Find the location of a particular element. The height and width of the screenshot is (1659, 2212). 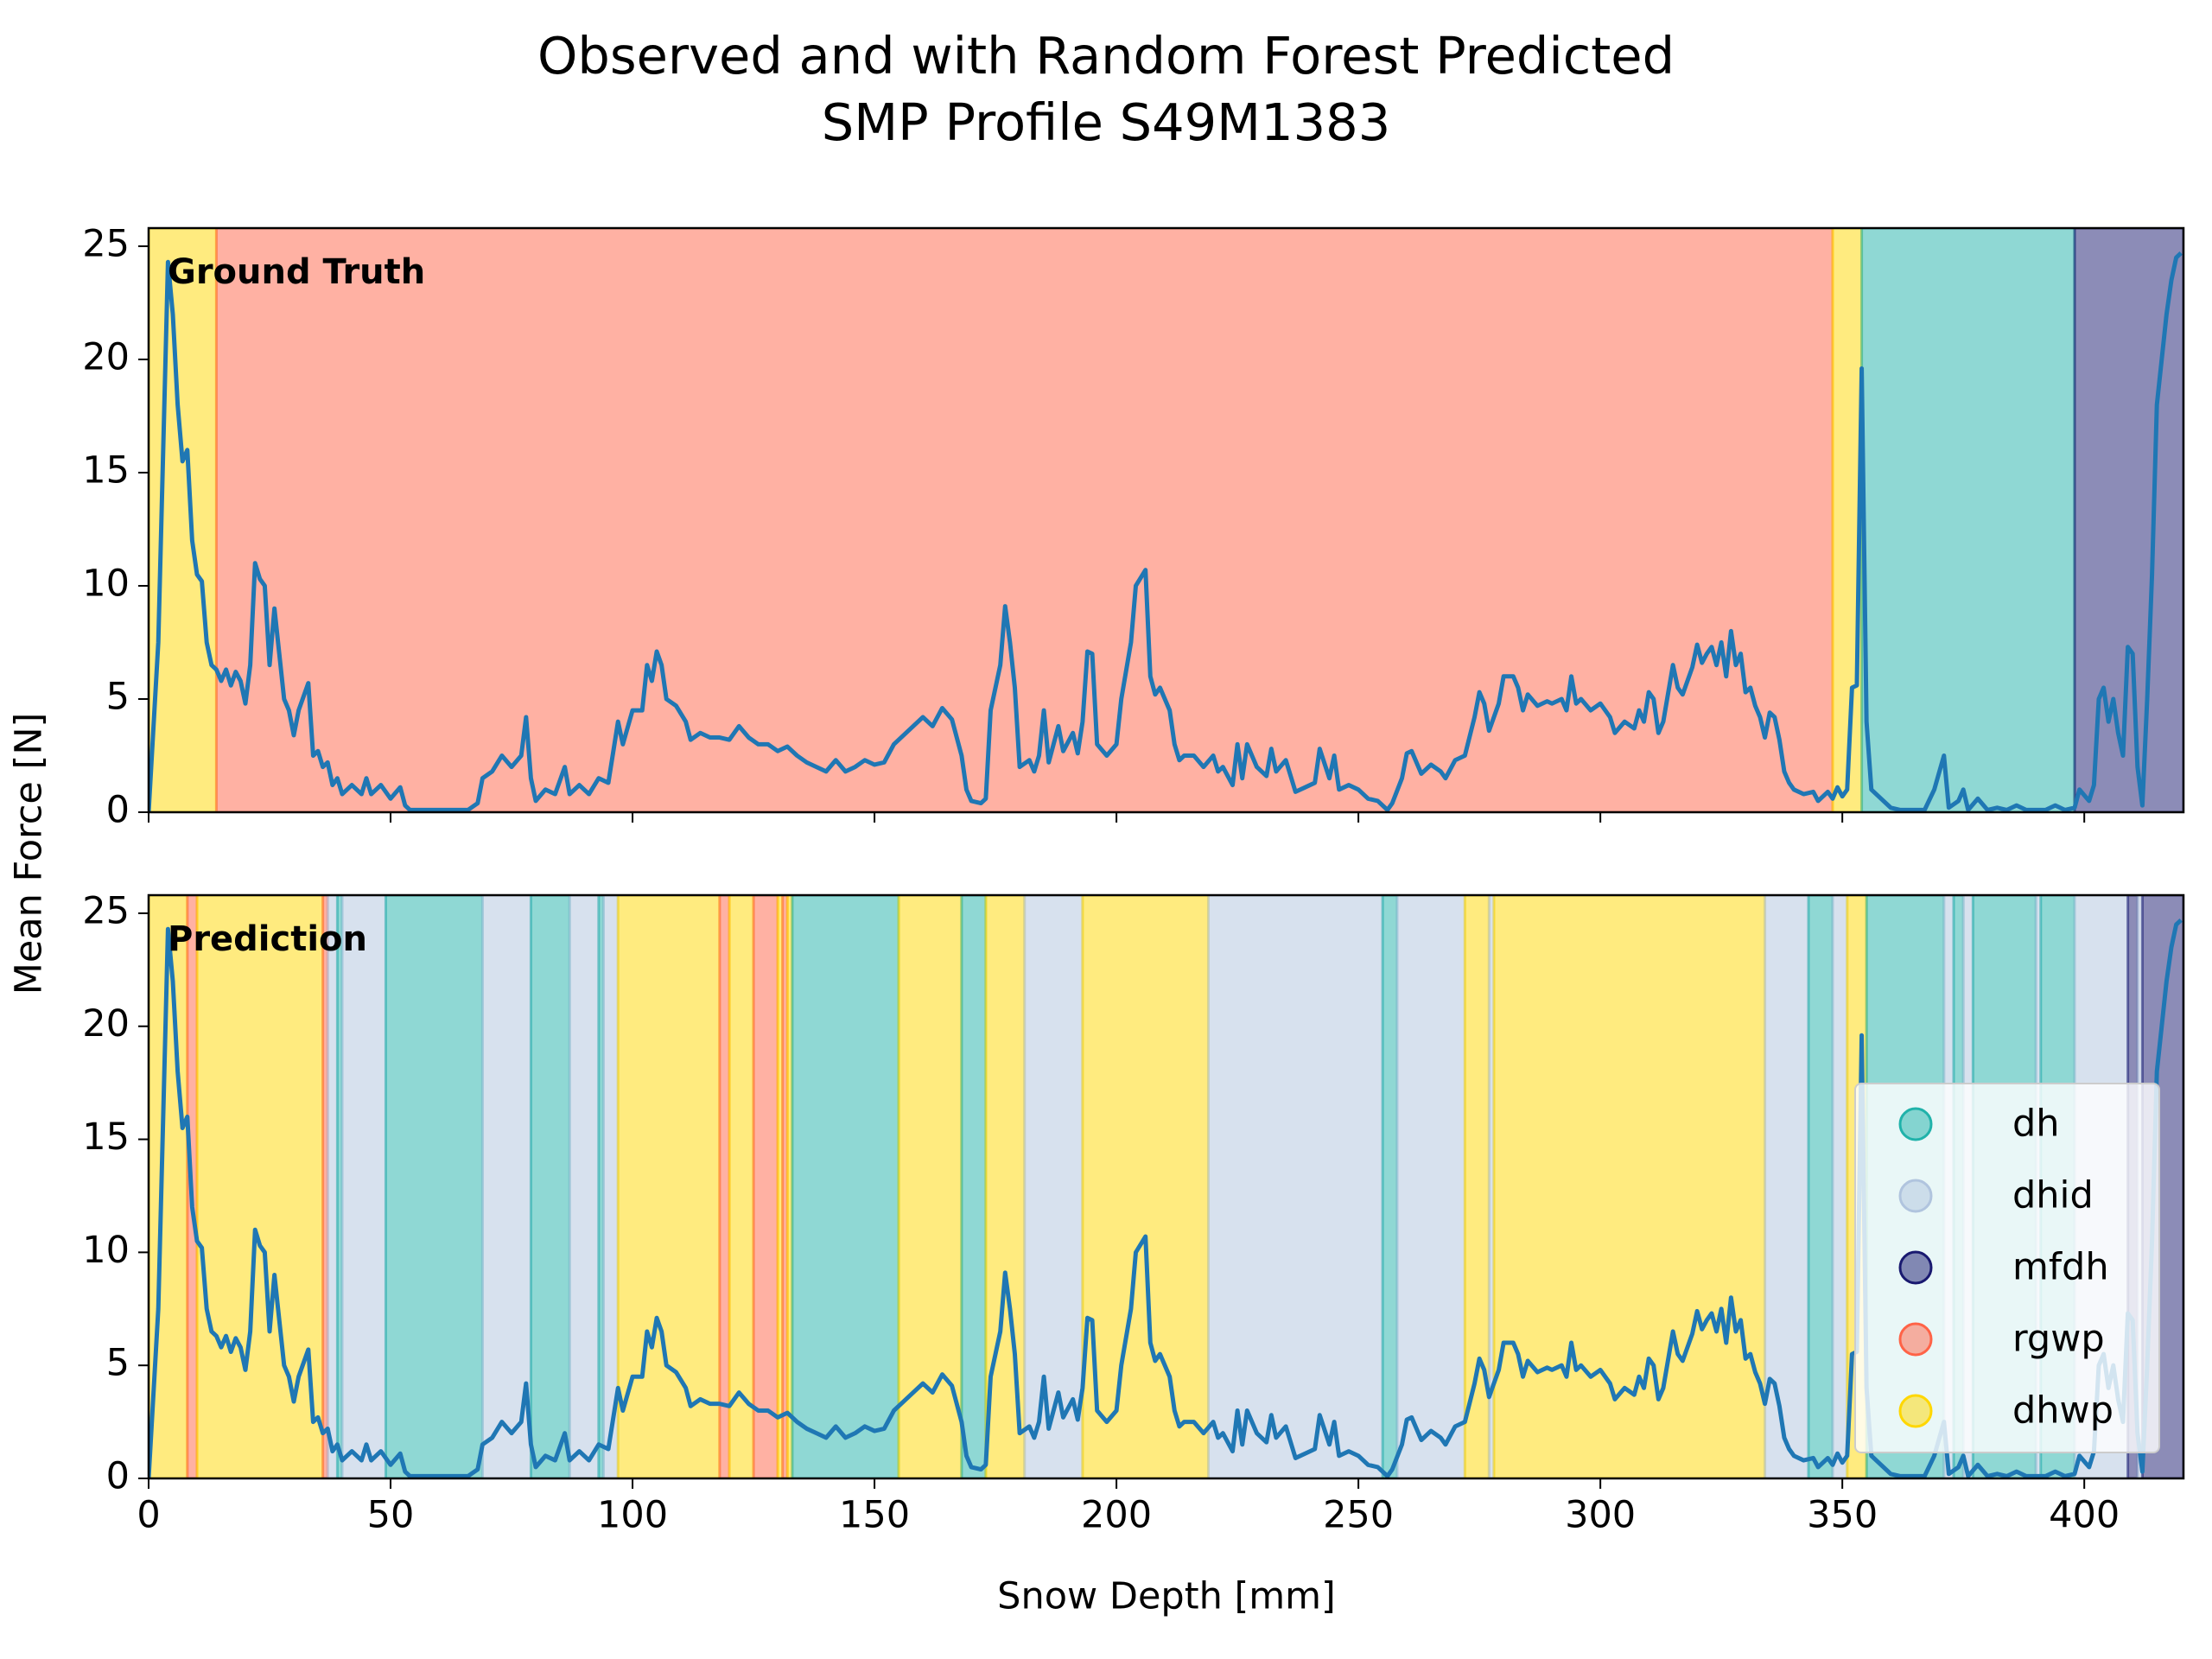

x-tick-label: 0 is located at coordinates (148, 1515).